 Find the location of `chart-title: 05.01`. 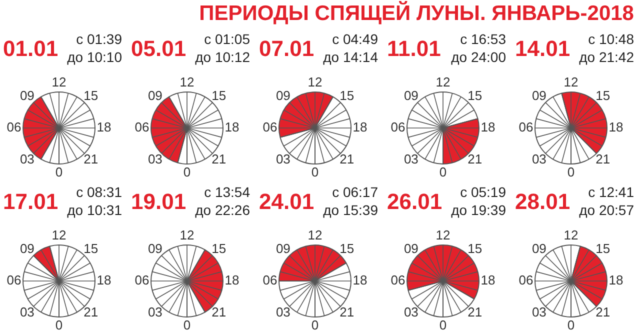

chart-title: 05.01 is located at coordinates (158, 49).